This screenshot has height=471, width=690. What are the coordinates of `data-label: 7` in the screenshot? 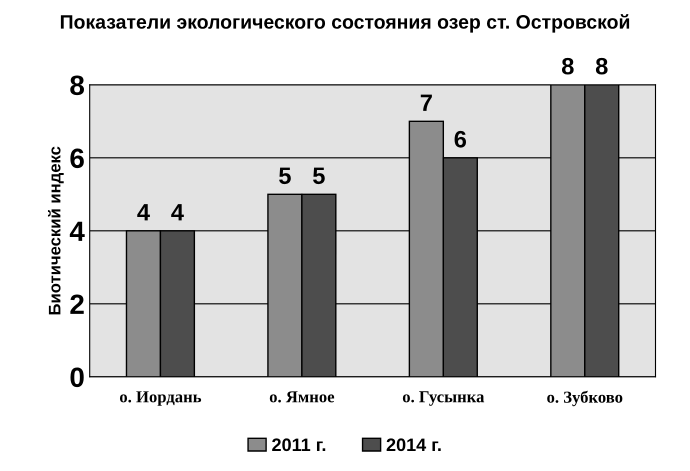 It's located at (426, 102).